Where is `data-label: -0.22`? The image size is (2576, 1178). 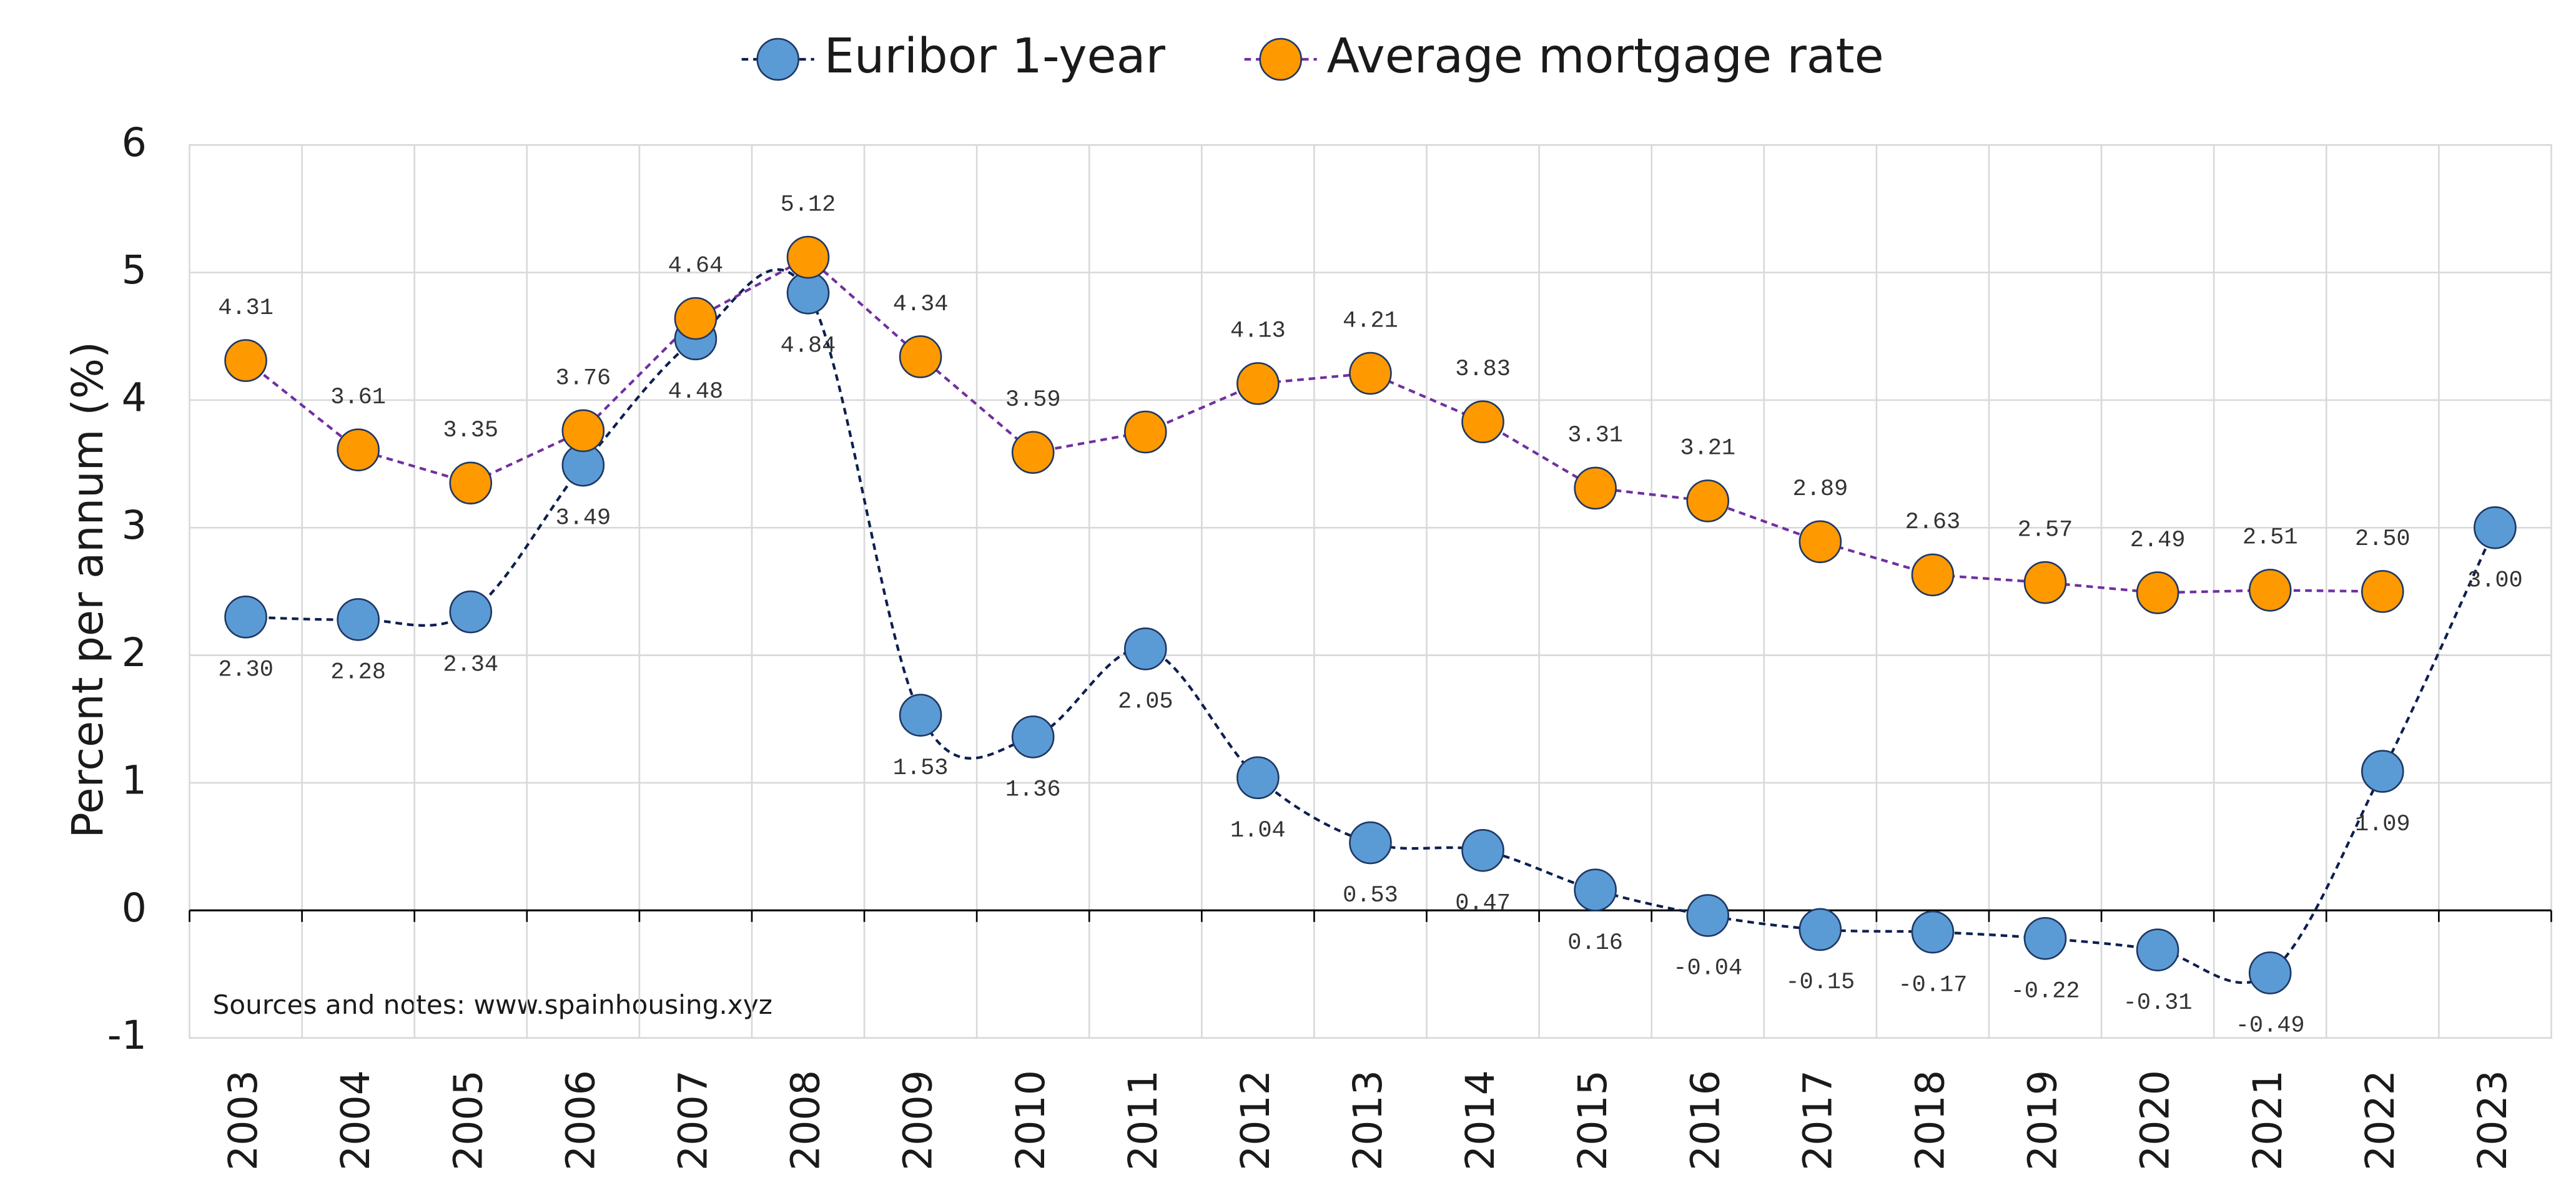 data-label: -0.22 is located at coordinates (2046, 991).